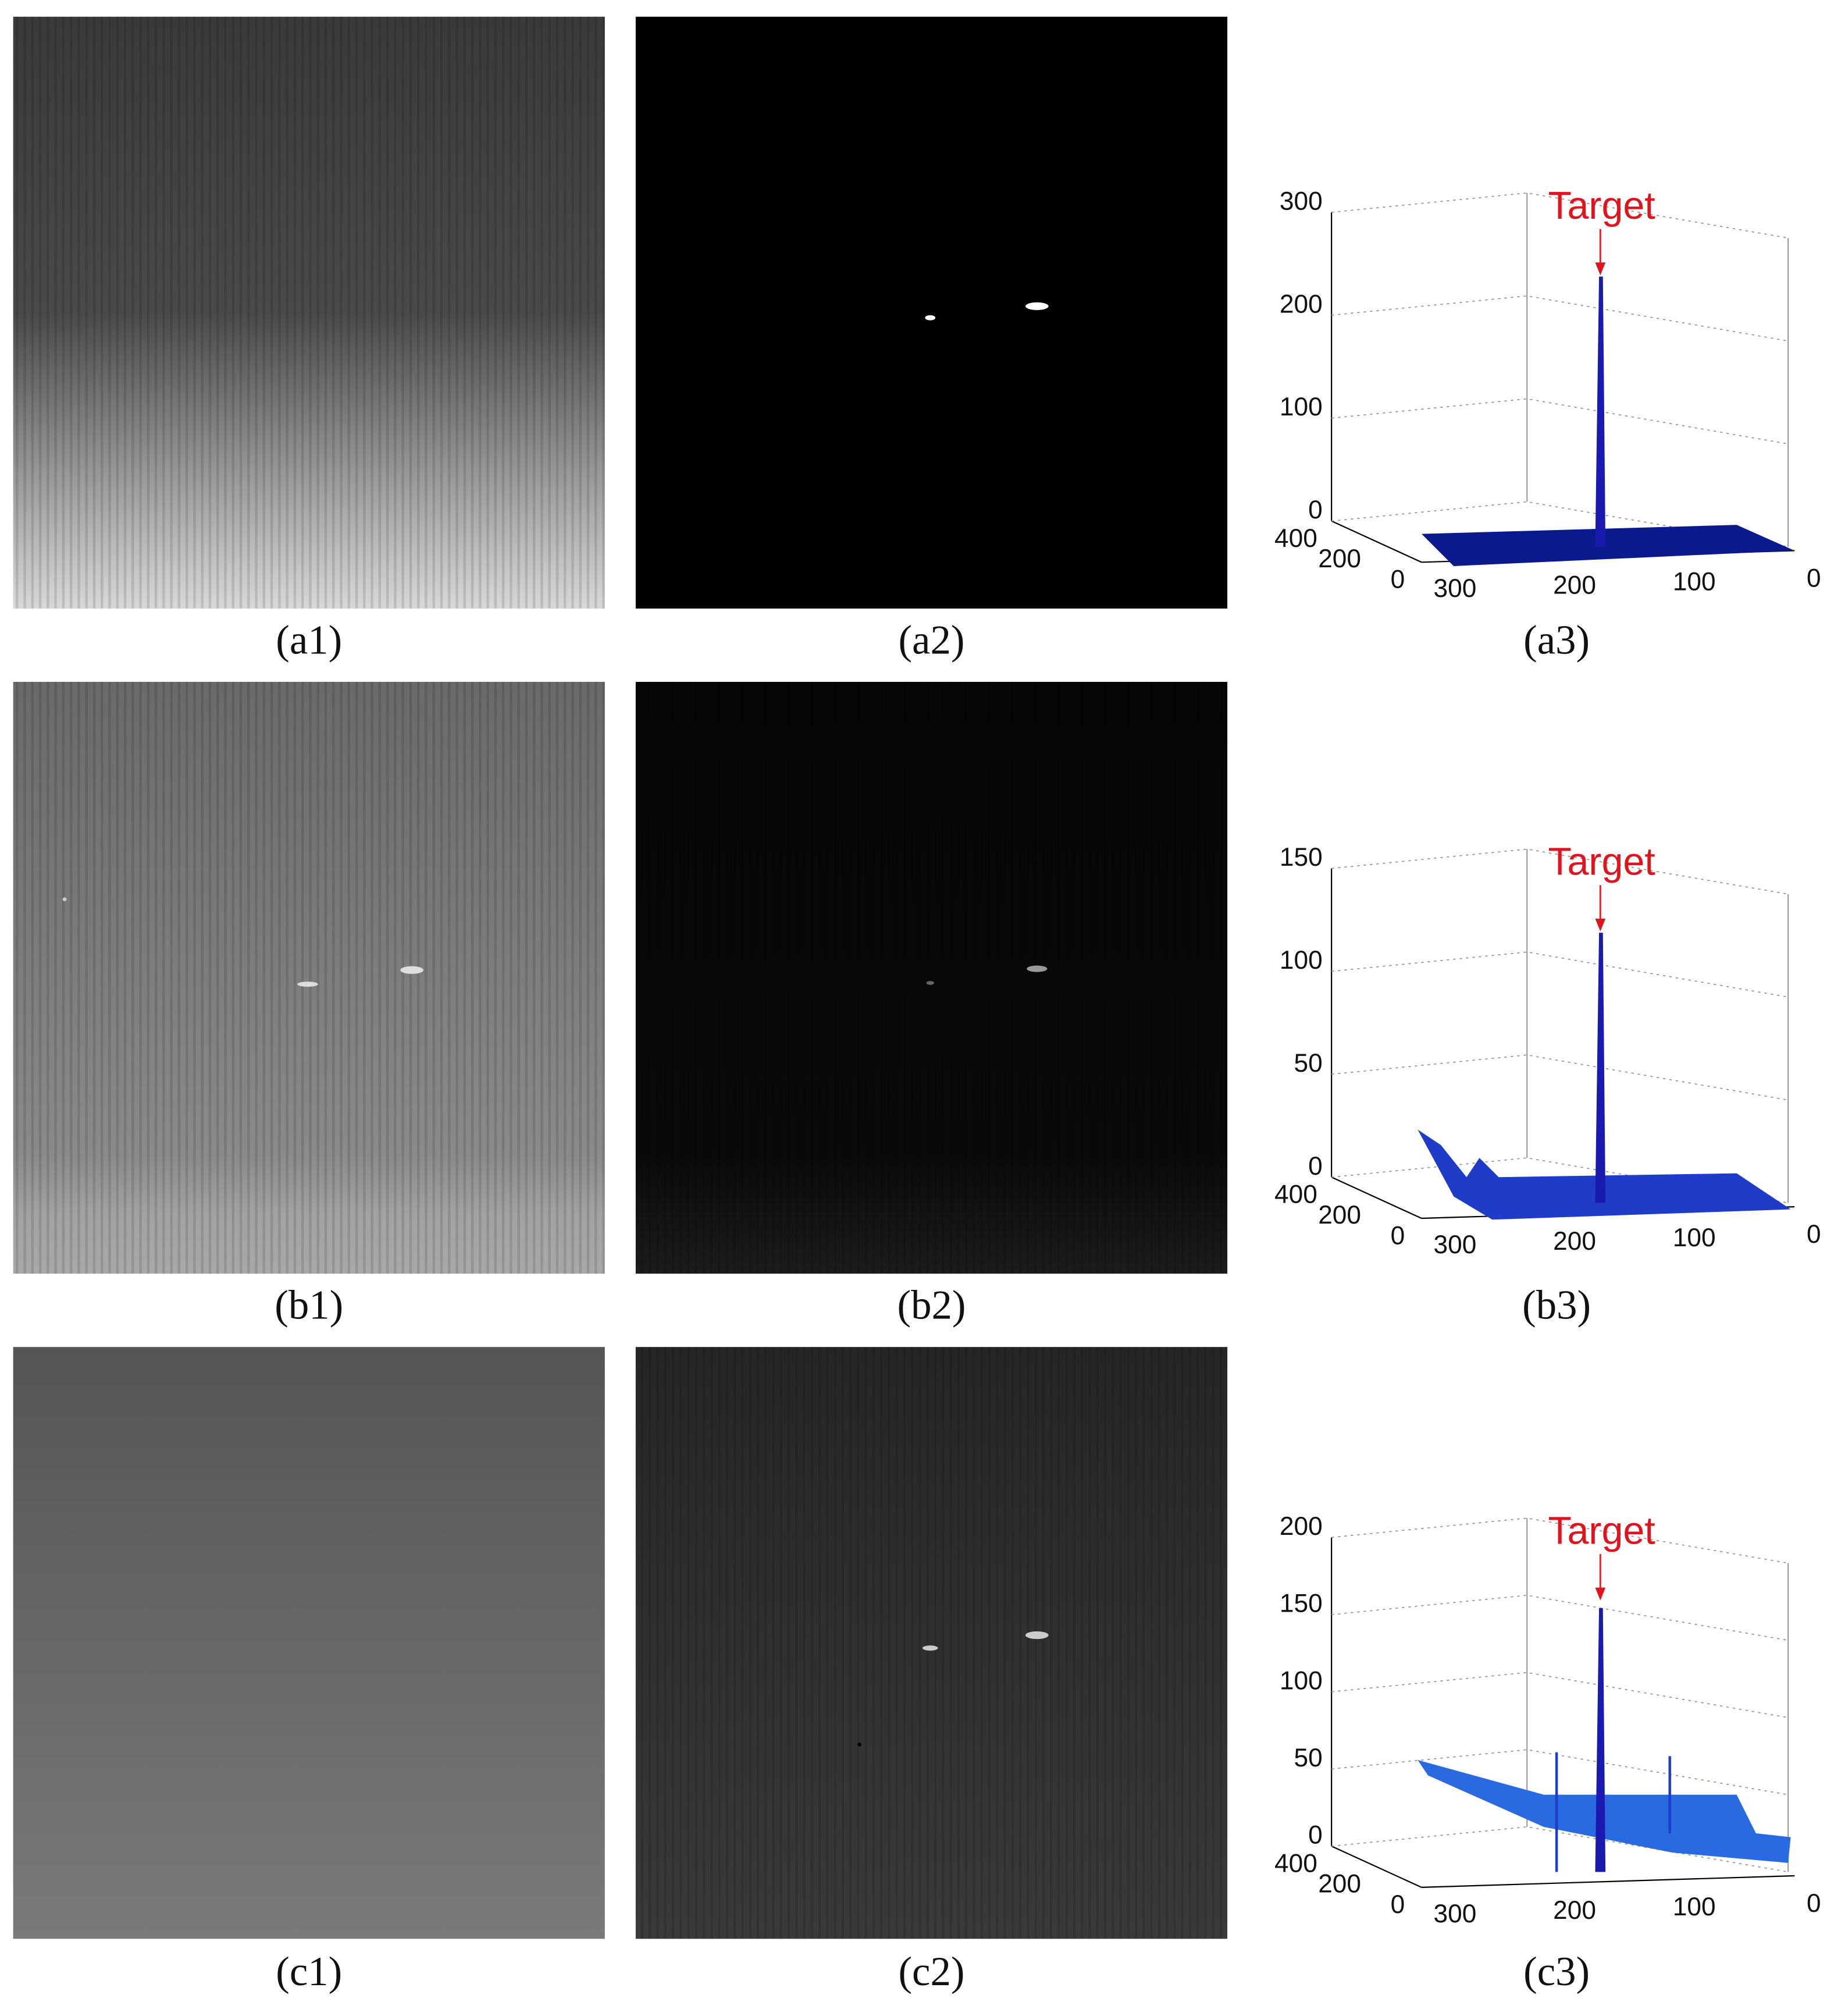  I want to click on caption: (c2), so click(932, 1971).